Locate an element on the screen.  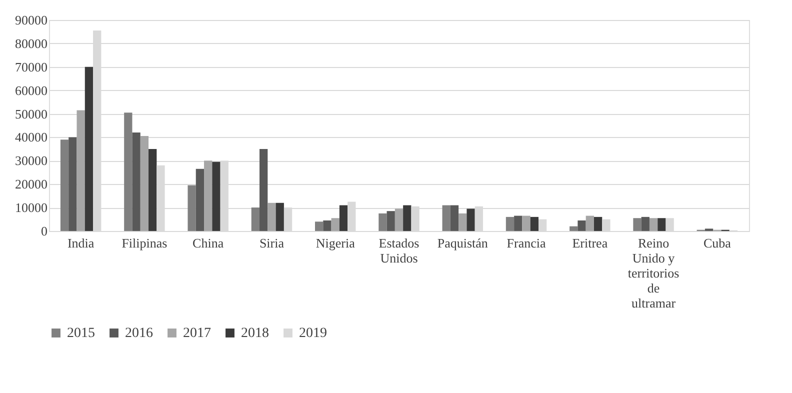
x-tick-label: Estados Unidos is located at coordinates (399, 251).